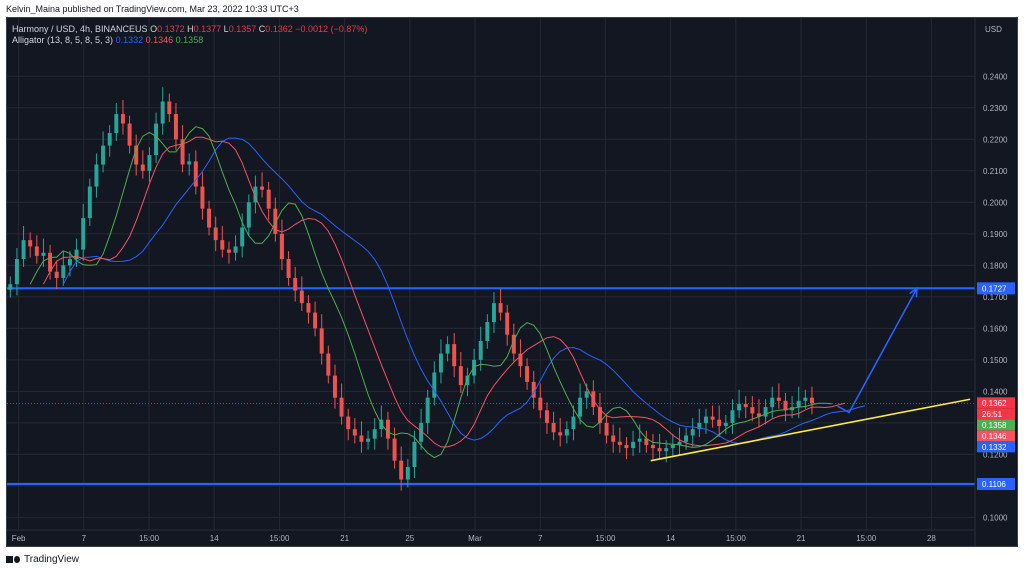  Describe the element at coordinates (995, 297) in the screenshot. I see `price-tick-label: 0.1700` at that location.